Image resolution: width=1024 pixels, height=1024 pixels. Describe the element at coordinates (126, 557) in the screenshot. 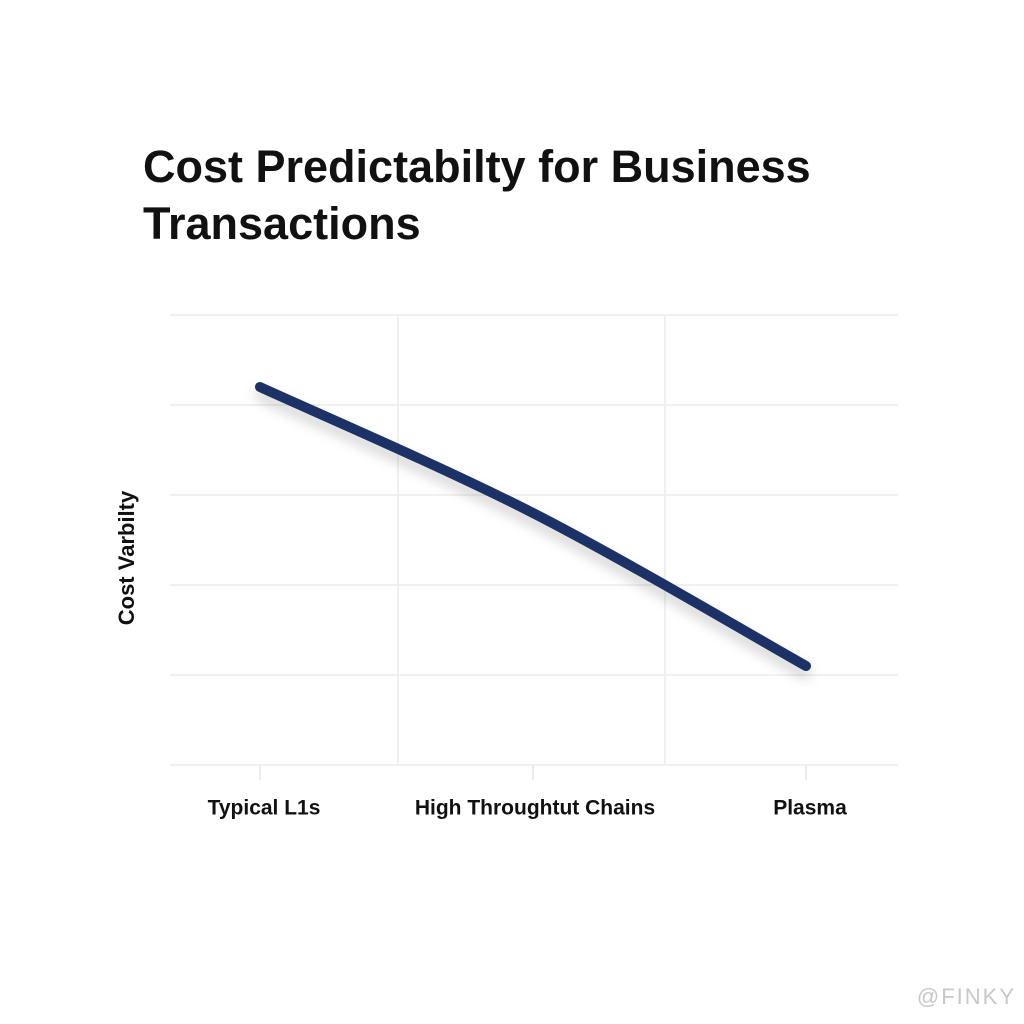

I see `y-axis-label: Cost Varbilty` at that location.